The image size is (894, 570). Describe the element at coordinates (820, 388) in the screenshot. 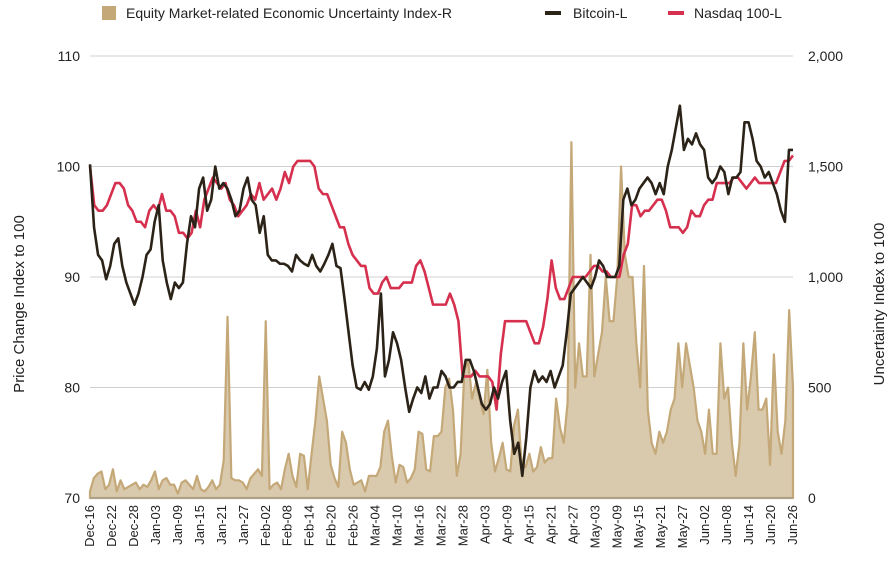

I see `y-right-tick-label: 500` at that location.